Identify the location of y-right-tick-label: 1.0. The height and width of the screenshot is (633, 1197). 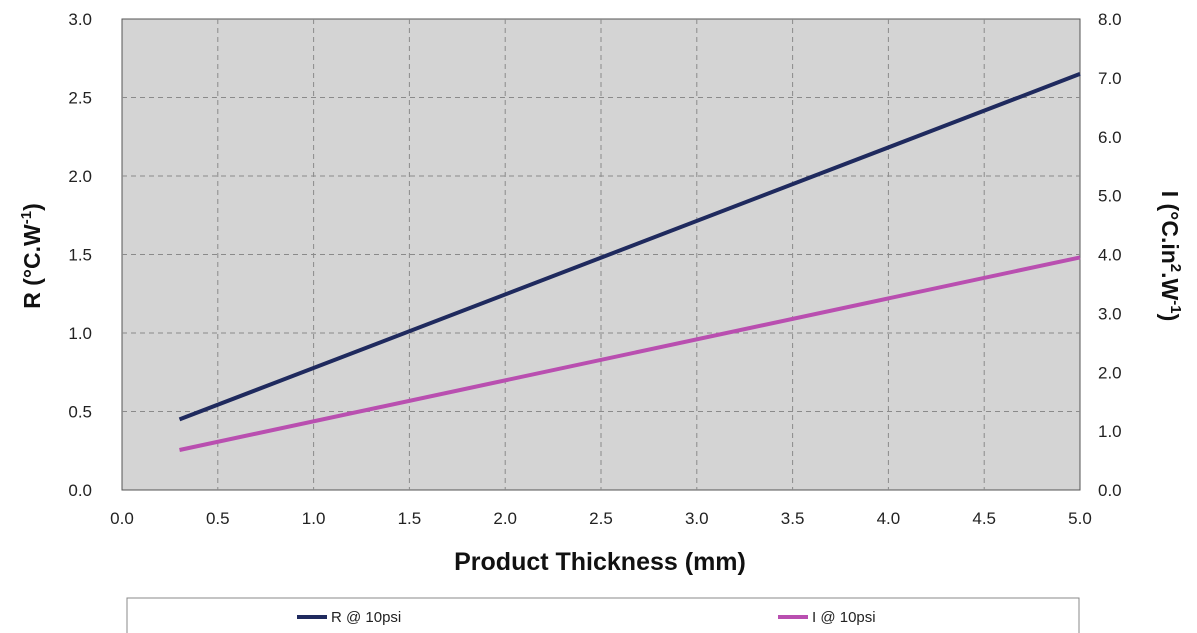
(1110, 431).